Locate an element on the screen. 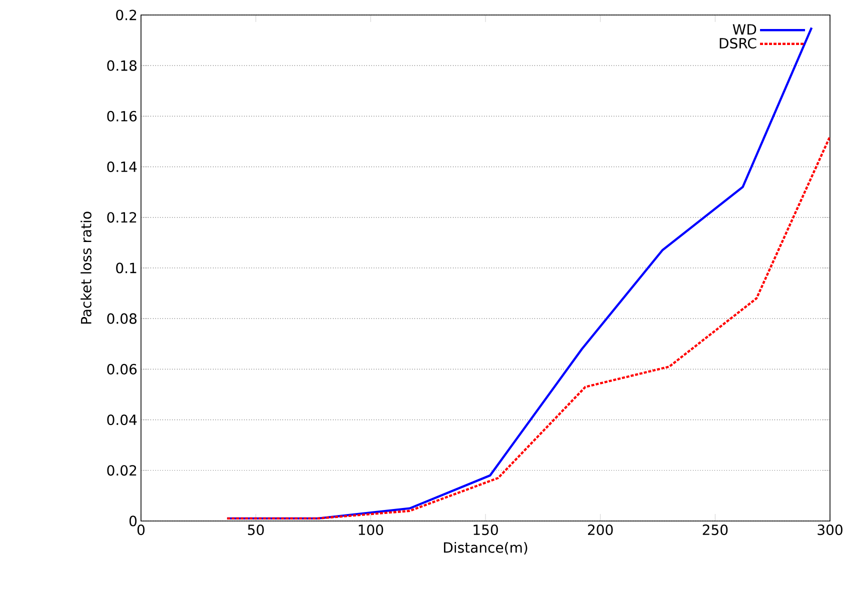  y-tick-label: 0.02 is located at coordinates (121, 470).